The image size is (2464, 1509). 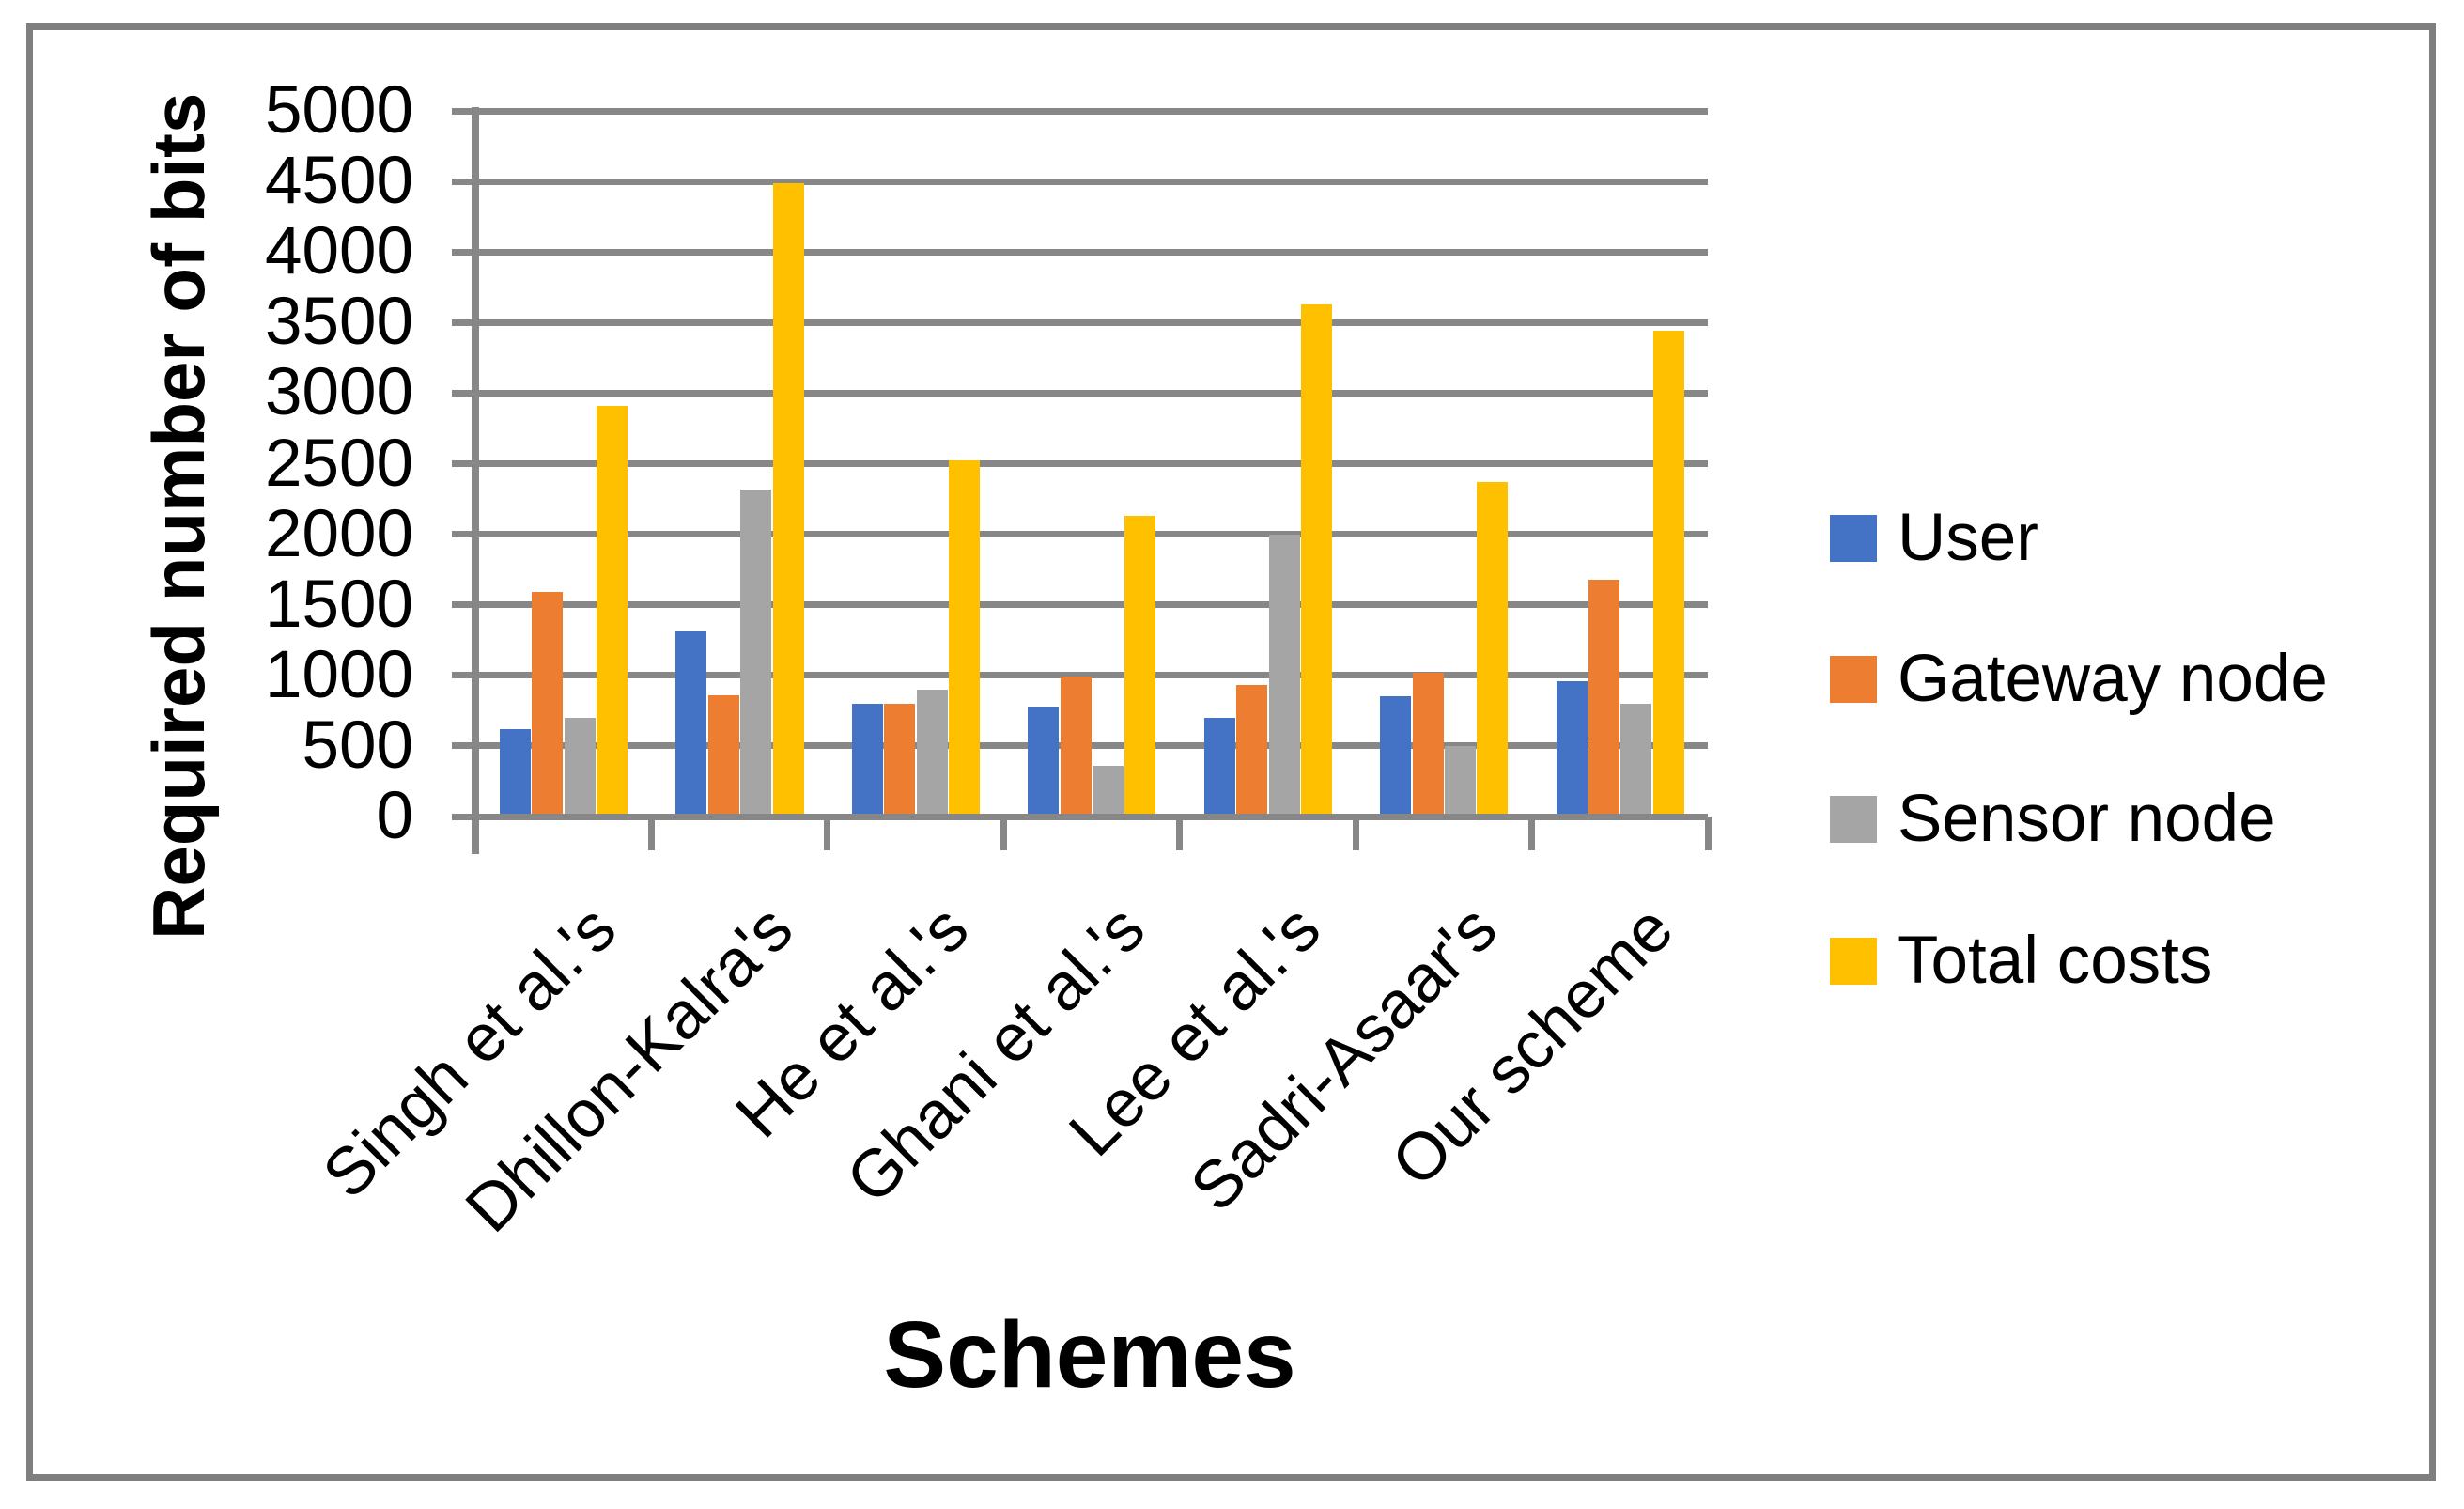 I want to click on x-axis-line, so click(x=1080, y=816).